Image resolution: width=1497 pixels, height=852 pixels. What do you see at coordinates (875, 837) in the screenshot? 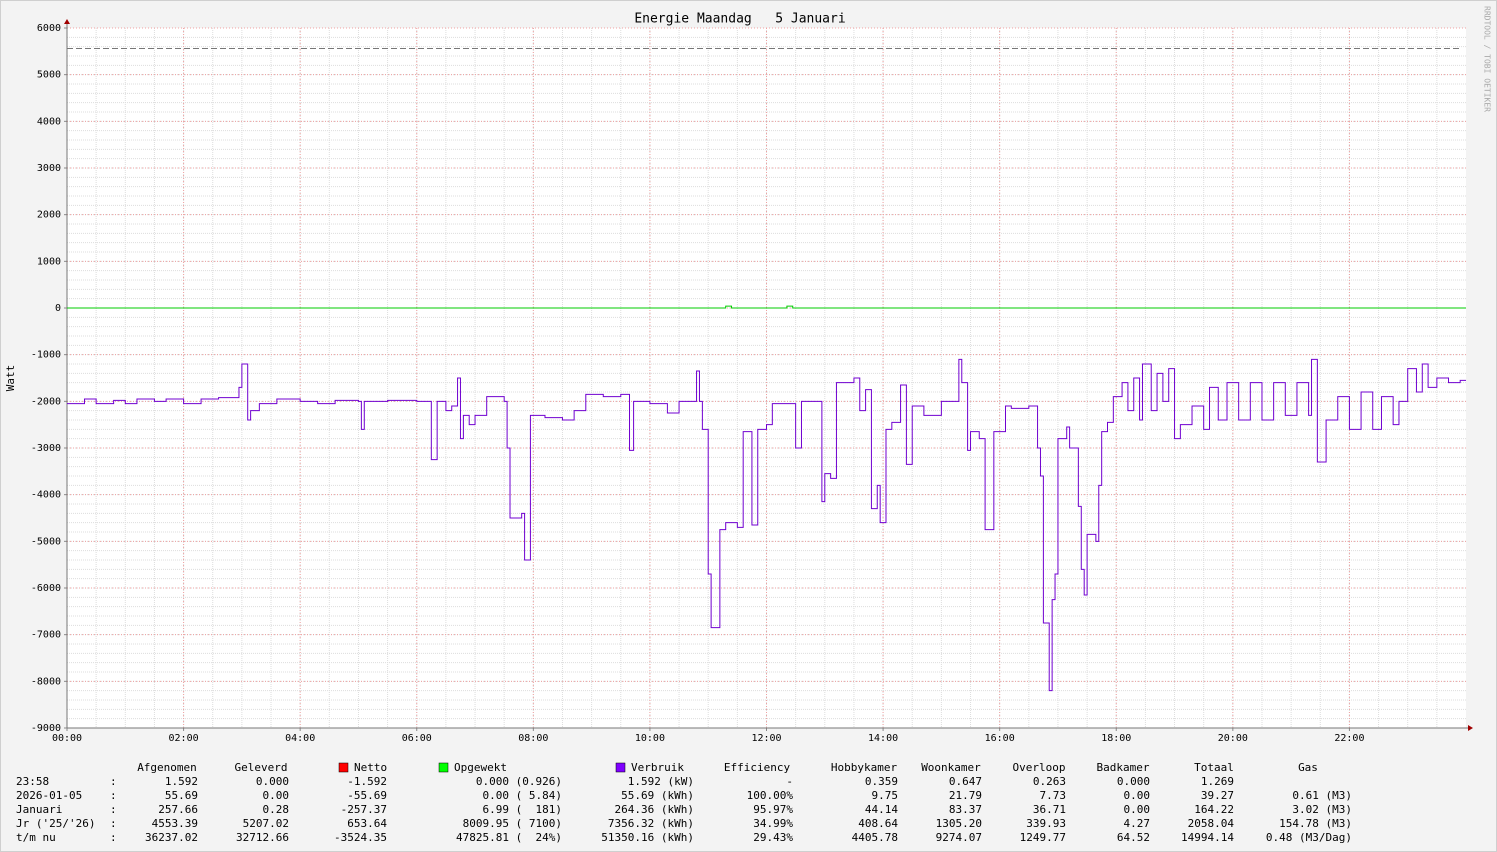
I see `table-cell: 4405.78` at bounding box center [875, 837].